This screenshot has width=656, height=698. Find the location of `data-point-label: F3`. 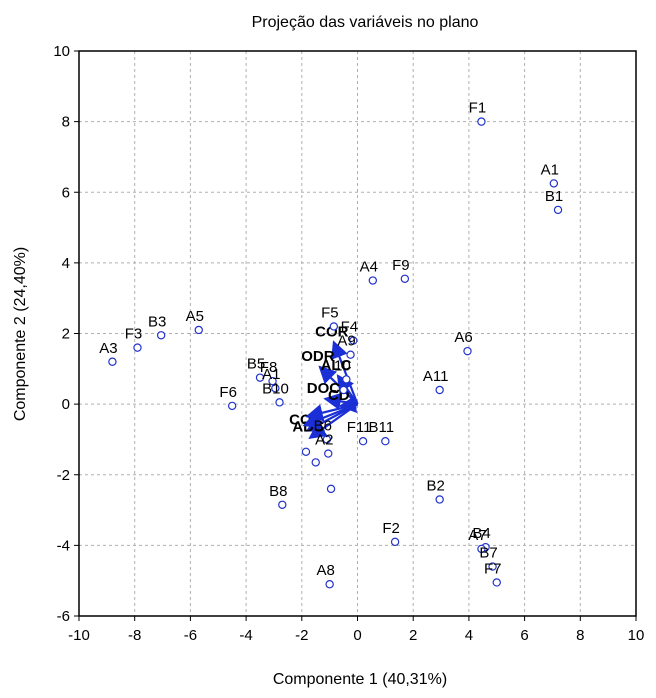

data-point-label: F3 is located at coordinates (134, 334).